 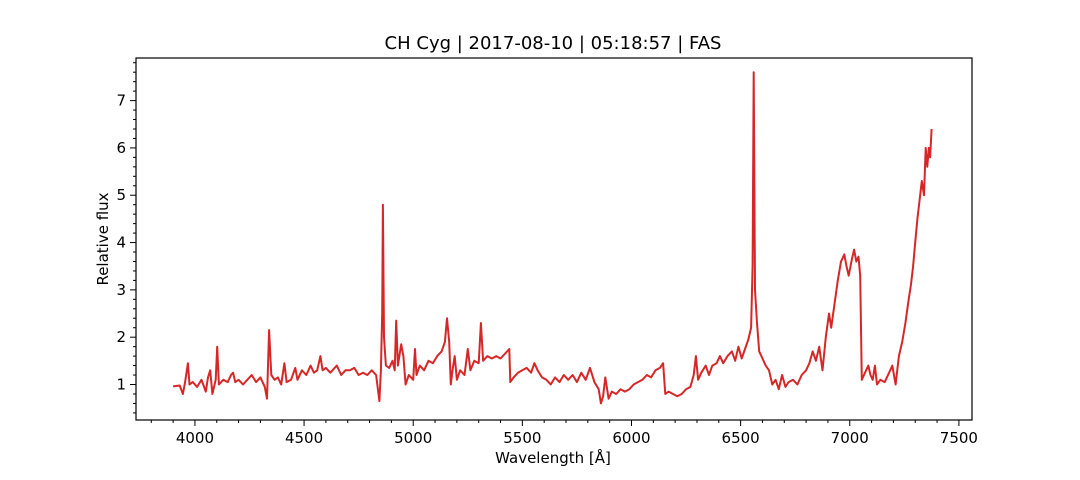 I want to click on x-tick-label: 6500, so click(x=741, y=438).